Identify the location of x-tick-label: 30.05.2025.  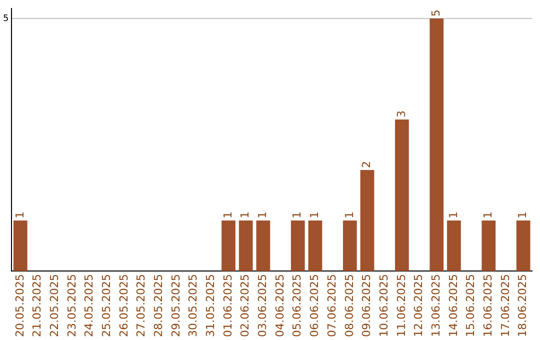
(193, 306).